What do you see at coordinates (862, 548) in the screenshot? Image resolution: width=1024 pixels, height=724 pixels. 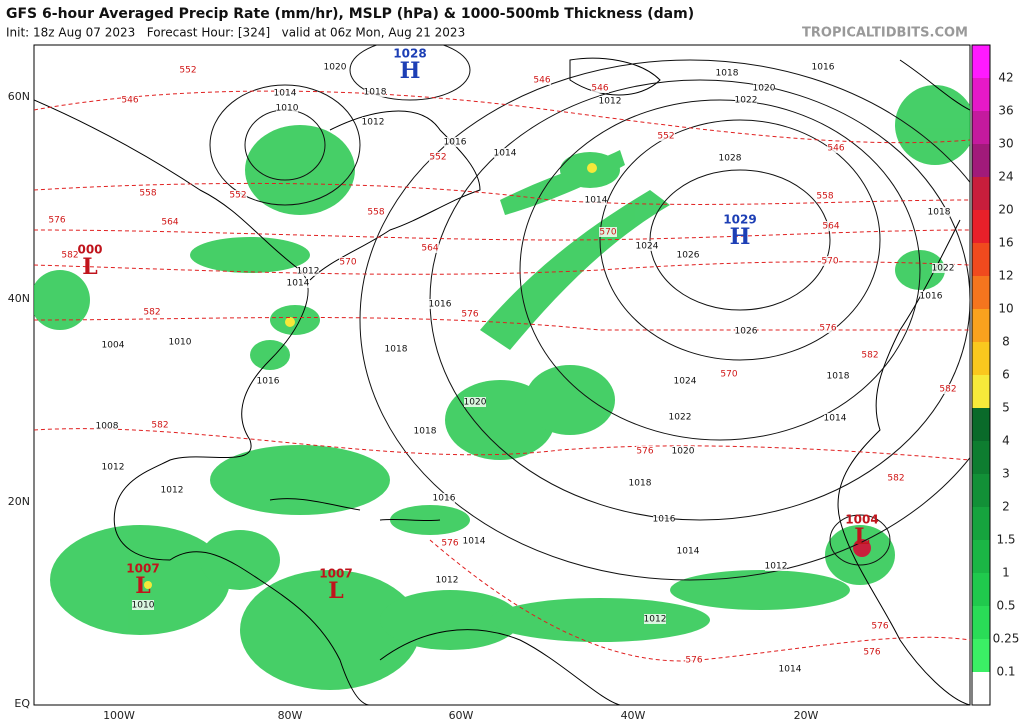 I see `heavy-precip-core` at bounding box center [862, 548].